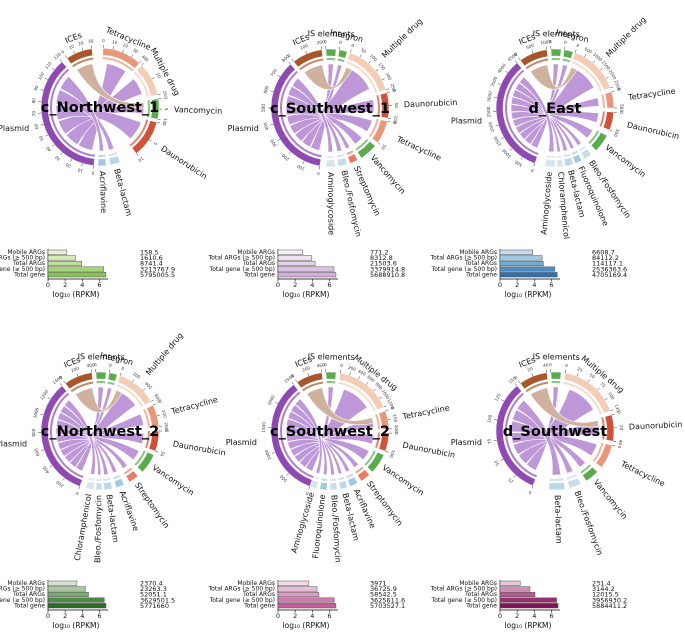  Describe the element at coordinates (555, 431) in the screenshot. I see `chord-ribbons` at that location.